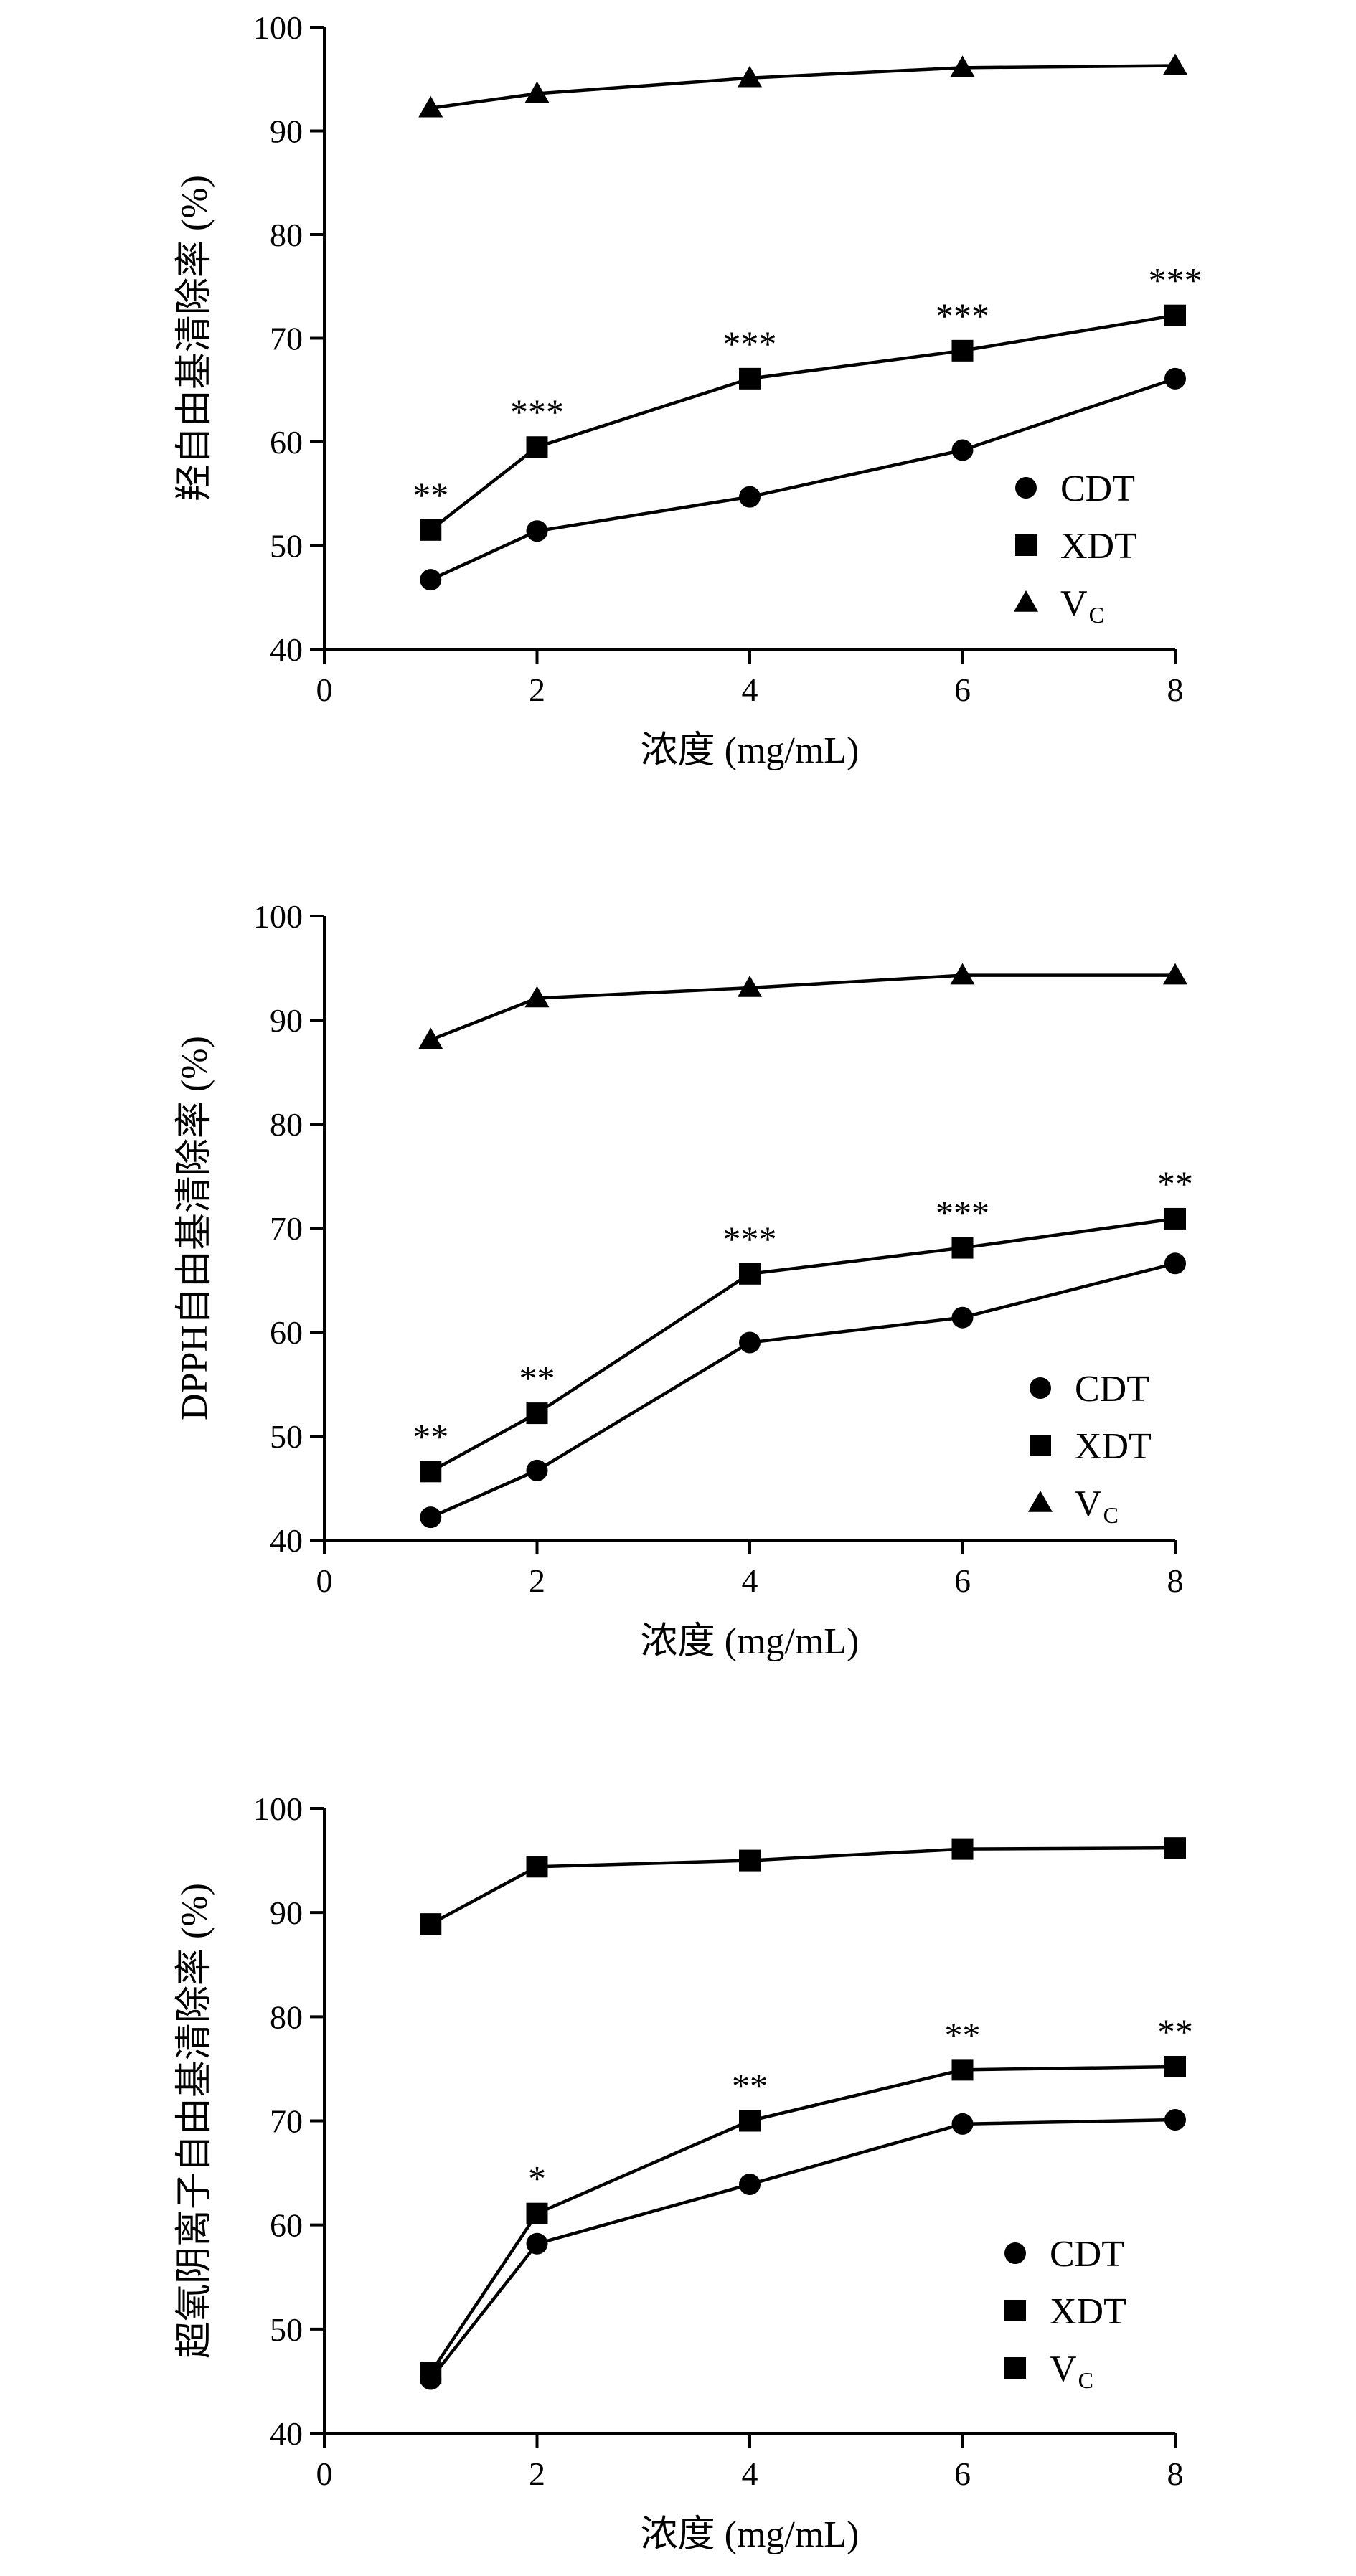  Describe the element at coordinates (286, 2017) in the screenshot. I see `y-tick-label: 80` at that location.